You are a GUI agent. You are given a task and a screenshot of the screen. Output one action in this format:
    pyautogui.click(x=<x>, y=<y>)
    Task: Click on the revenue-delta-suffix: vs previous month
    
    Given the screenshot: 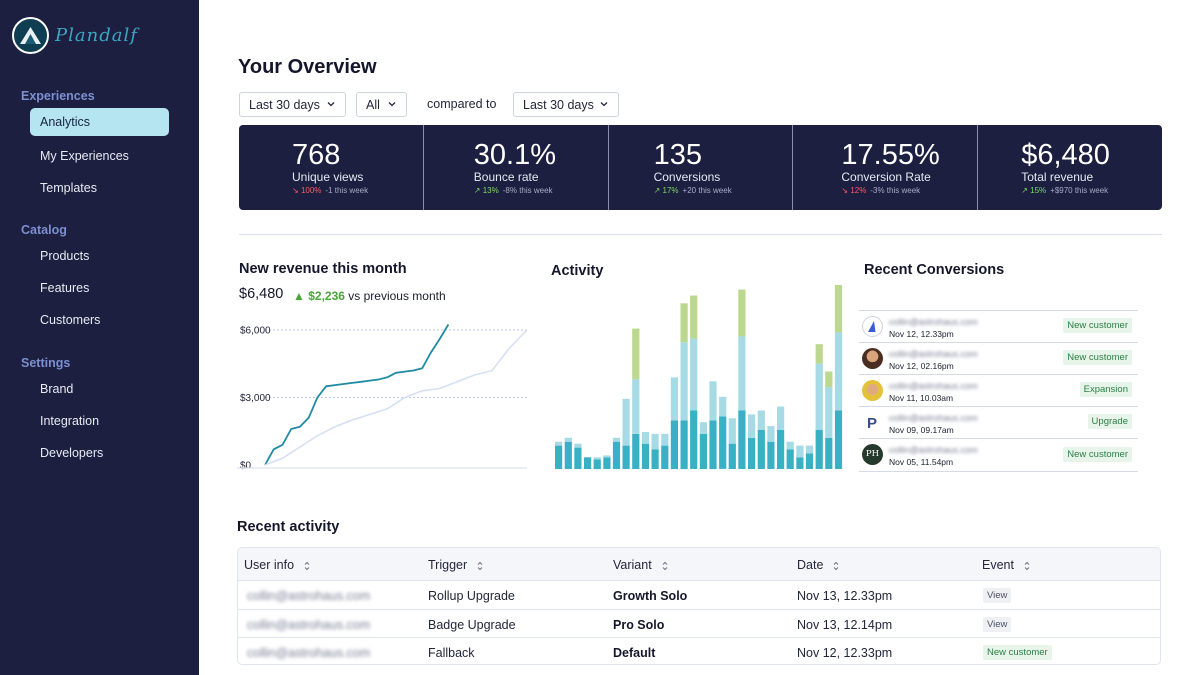 What is the action you would take?
    pyautogui.click(x=397, y=296)
    